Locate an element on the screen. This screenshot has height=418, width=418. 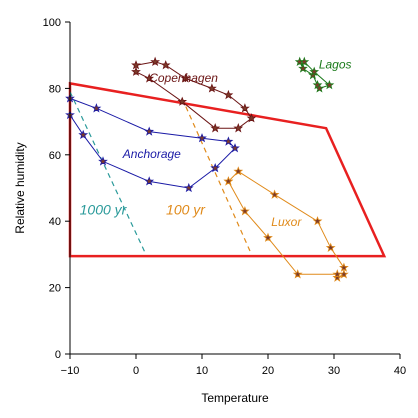
reference-label-1000-yr: 1000 yr is located at coordinates (104, 210).